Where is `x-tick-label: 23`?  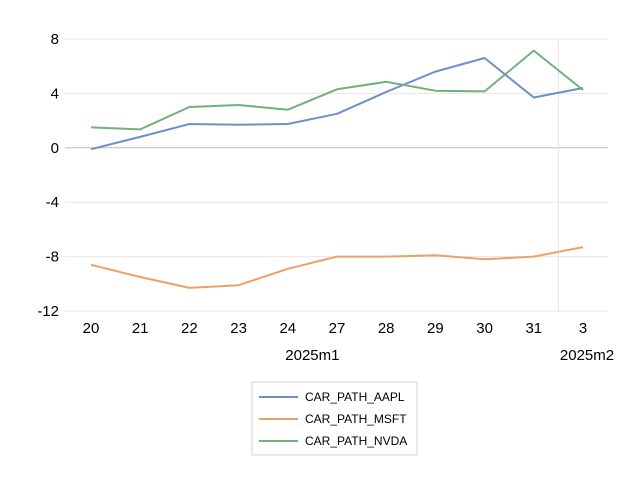
x-tick-label: 23 is located at coordinates (238, 328).